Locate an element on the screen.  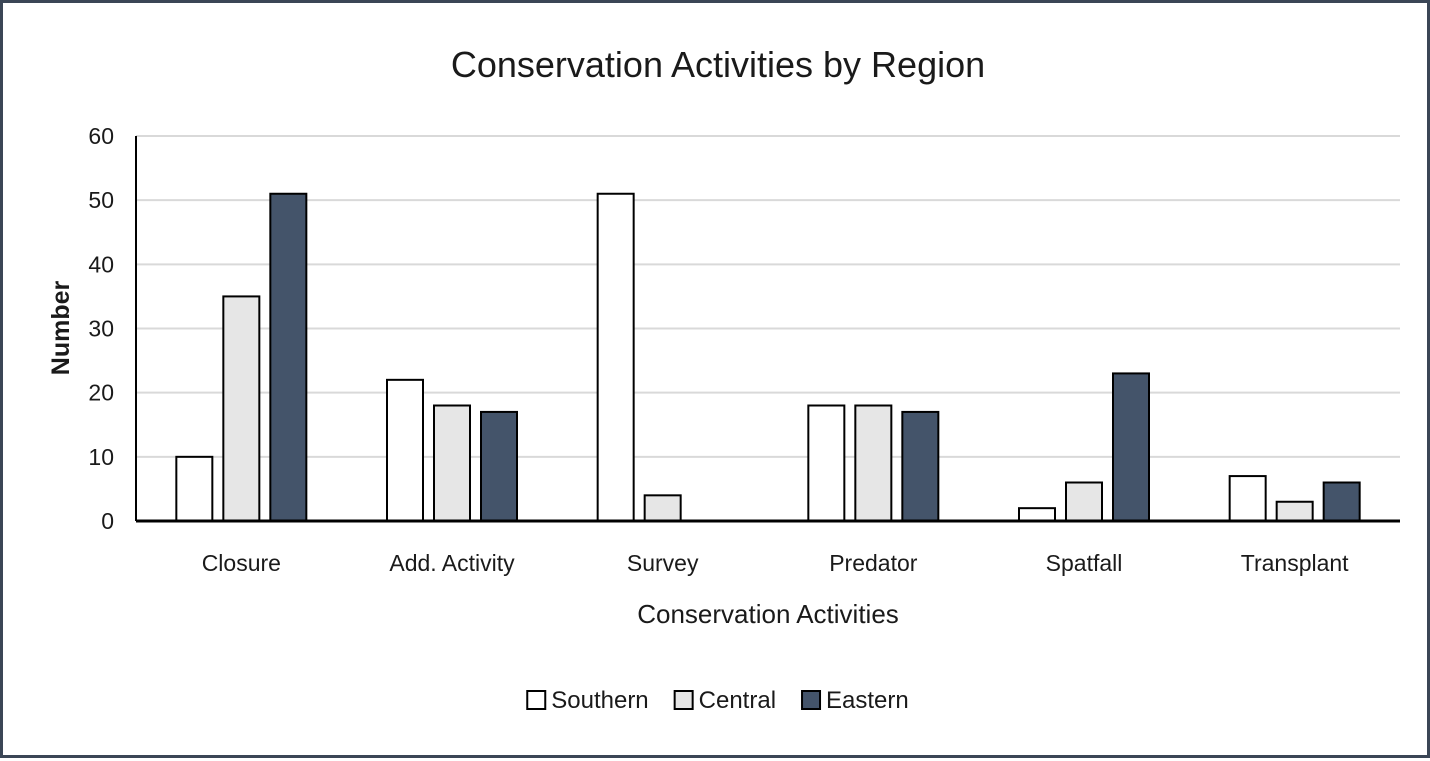
y-tick-label: 0 is located at coordinates (107, 521).